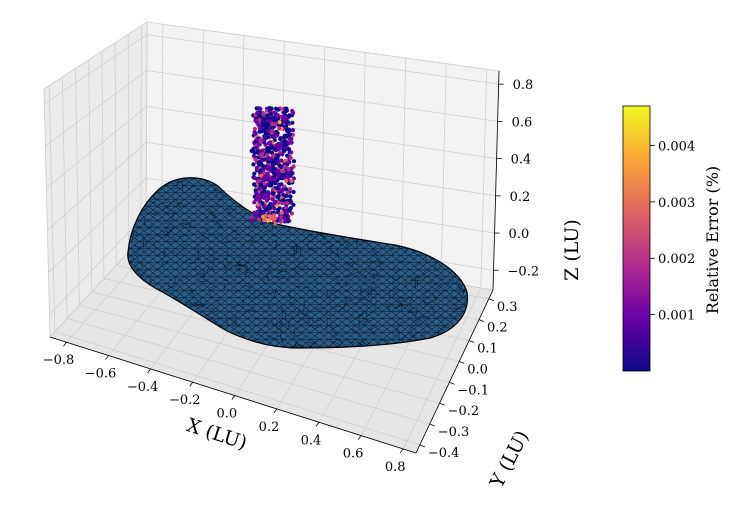 The image size is (754, 523). I want to click on z-axis-label: Z (LU), so click(572, 250).